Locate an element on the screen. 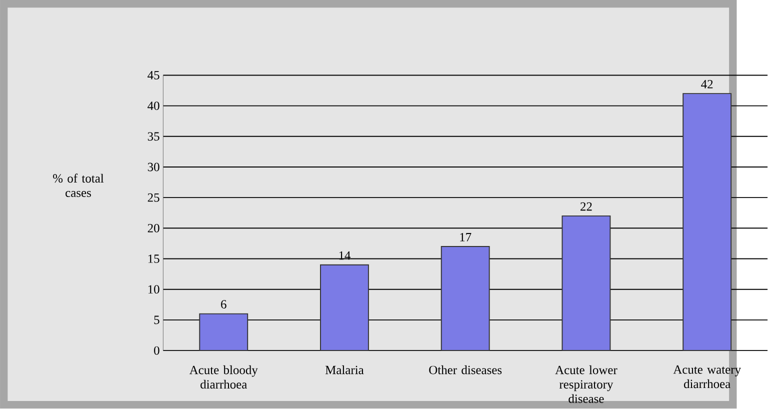 The height and width of the screenshot is (409, 768). y-tick-label: 15 is located at coordinates (154, 259).